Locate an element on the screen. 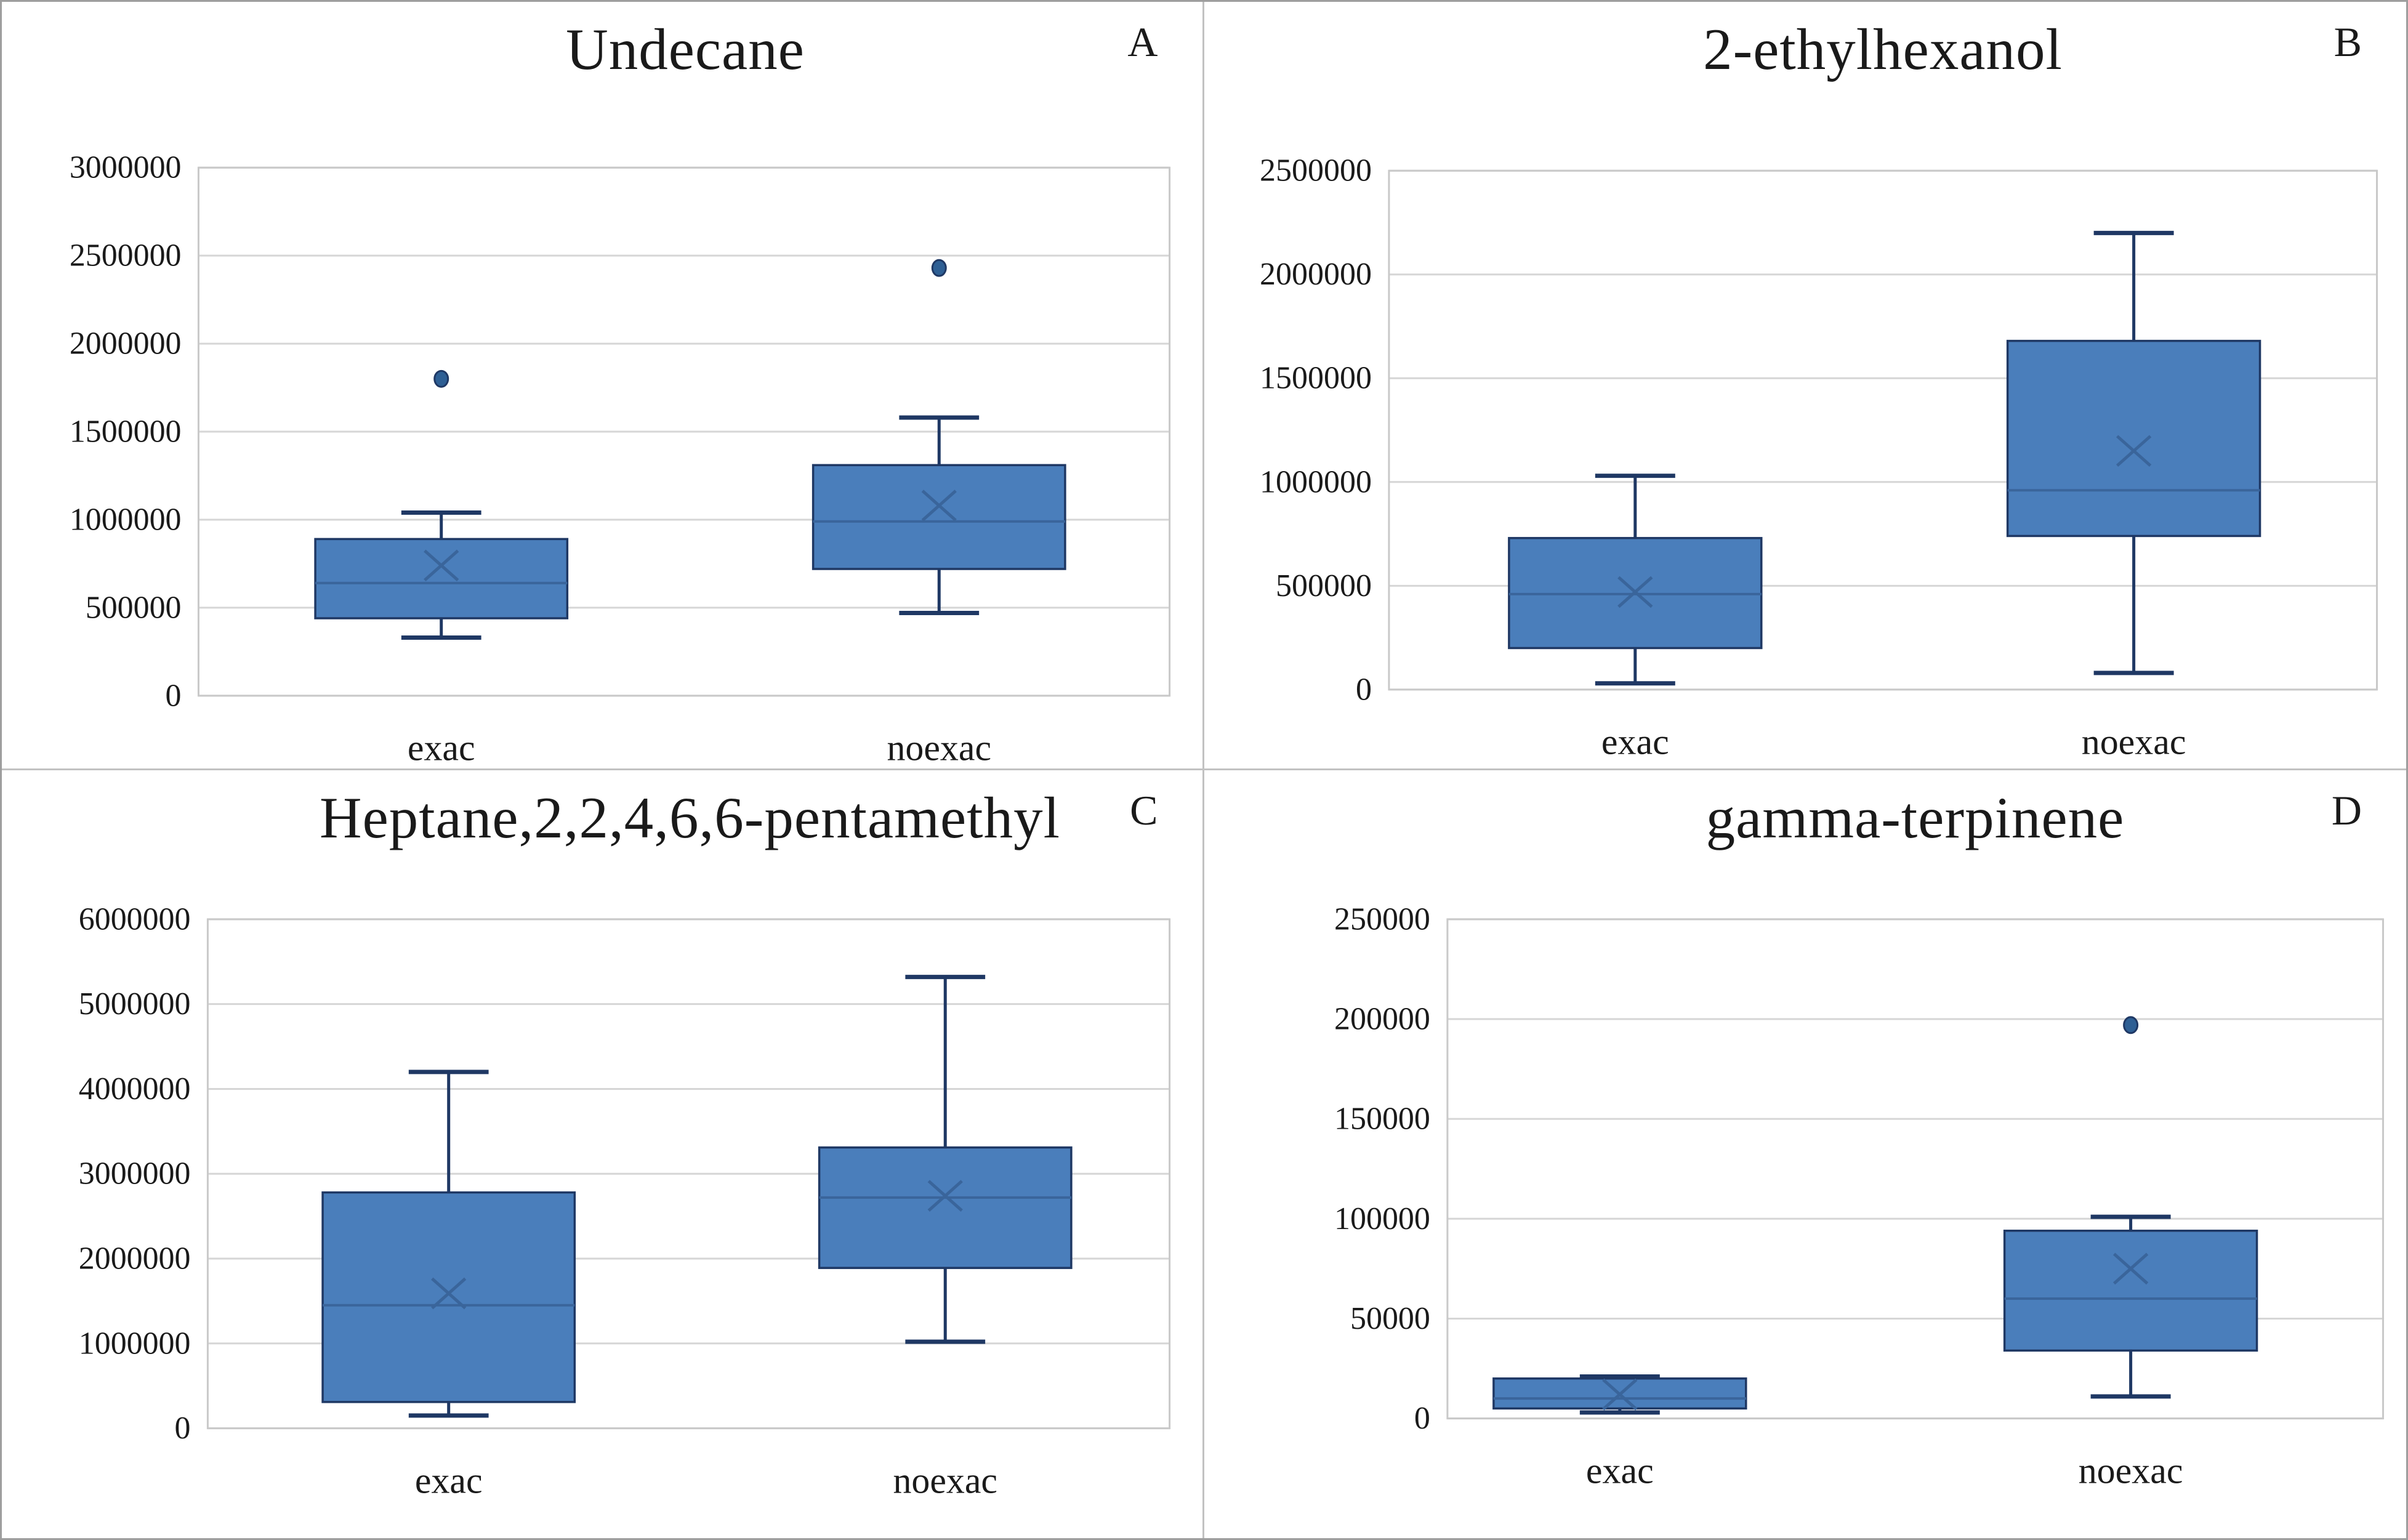 This screenshot has width=2408, height=1540. y-tick-label: 6000000 is located at coordinates (135, 919).